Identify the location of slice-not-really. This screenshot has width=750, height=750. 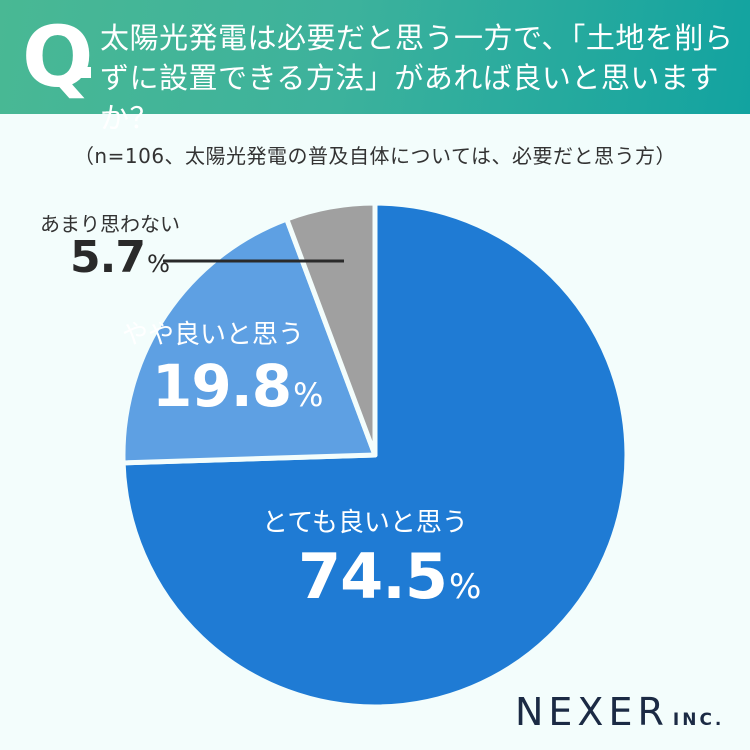
(331, 329).